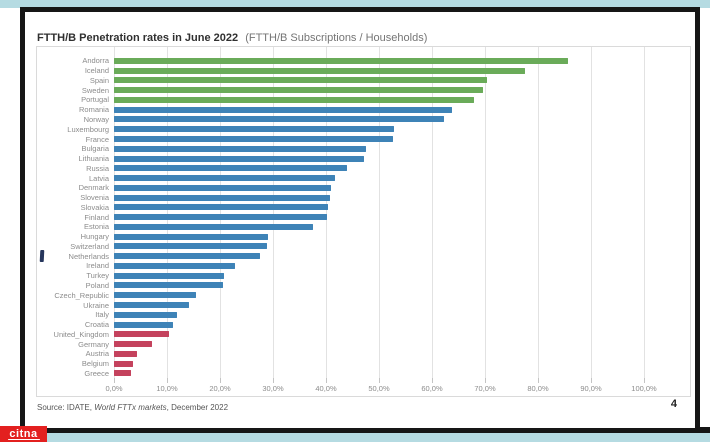  Describe the element at coordinates (24, 439) in the screenshot. I see `citna-logo-underline` at that location.